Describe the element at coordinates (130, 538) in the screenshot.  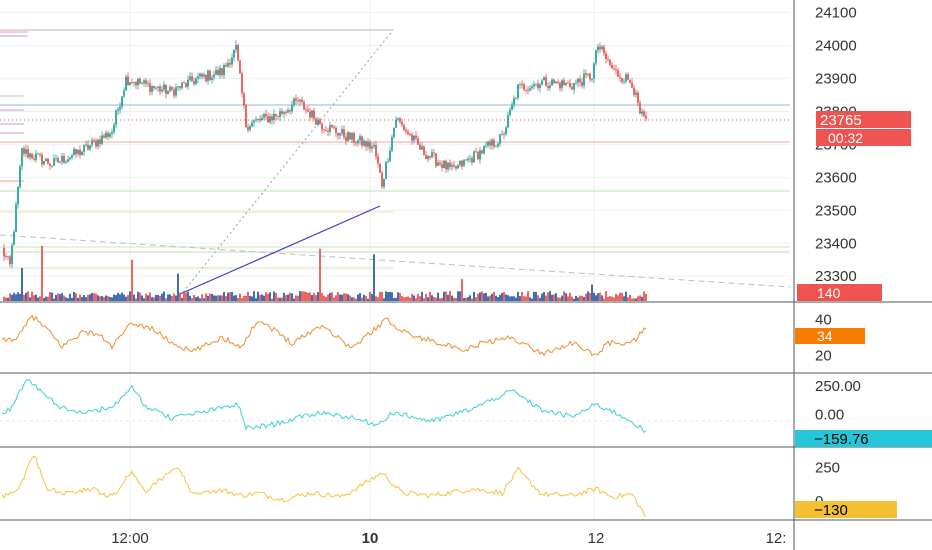
I see `time-tick-label: 12:00` at that location.